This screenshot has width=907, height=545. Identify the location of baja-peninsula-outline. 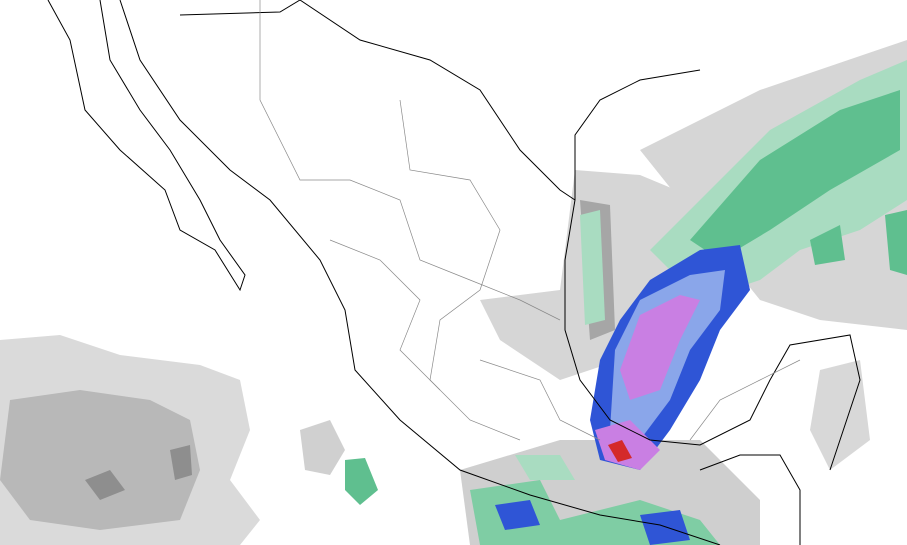
(146, 146).